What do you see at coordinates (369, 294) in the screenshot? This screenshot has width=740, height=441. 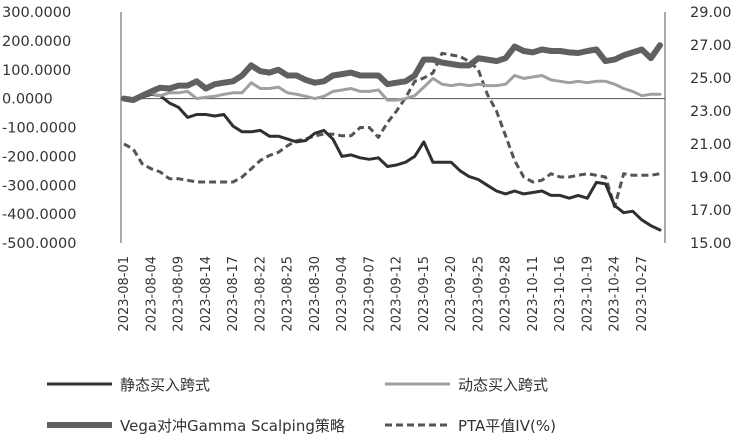 I see `x-tick-label: 2023-09-07` at bounding box center [369, 294].